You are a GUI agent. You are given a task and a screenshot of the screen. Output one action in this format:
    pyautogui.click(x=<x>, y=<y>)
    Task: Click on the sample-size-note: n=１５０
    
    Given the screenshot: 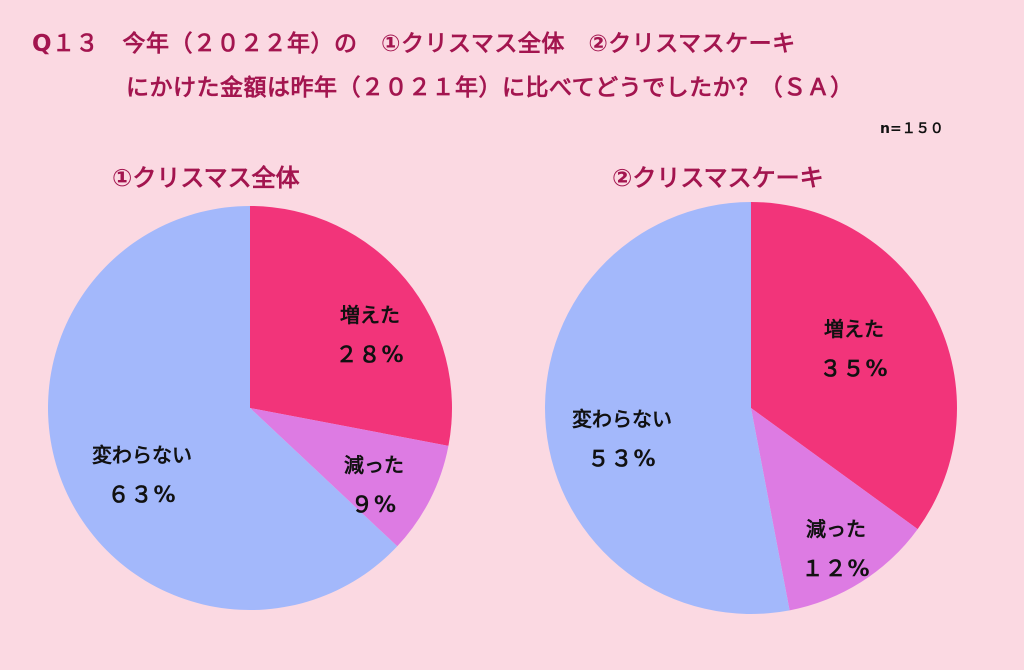 What is the action you would take?
    pyautogui.click(x=912, y=129)
    